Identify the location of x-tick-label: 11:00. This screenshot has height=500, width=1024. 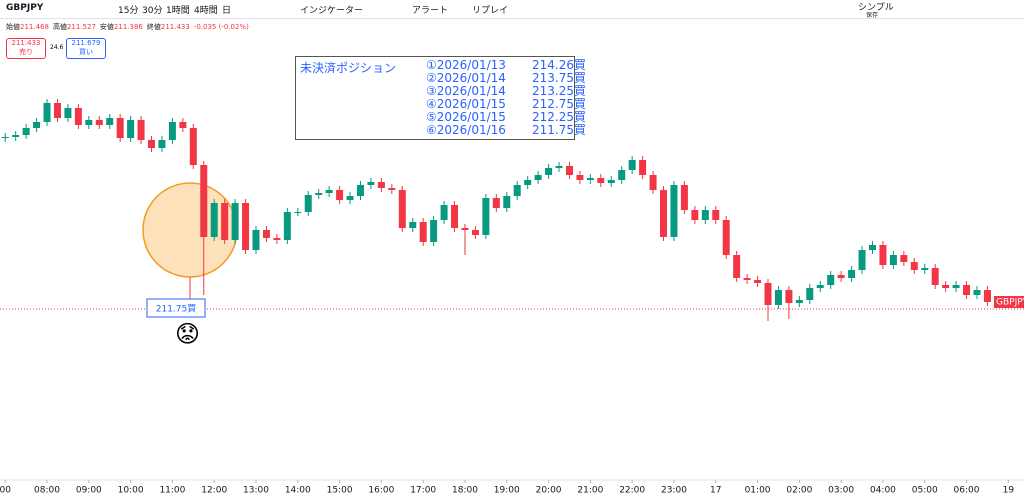
(172, 491).